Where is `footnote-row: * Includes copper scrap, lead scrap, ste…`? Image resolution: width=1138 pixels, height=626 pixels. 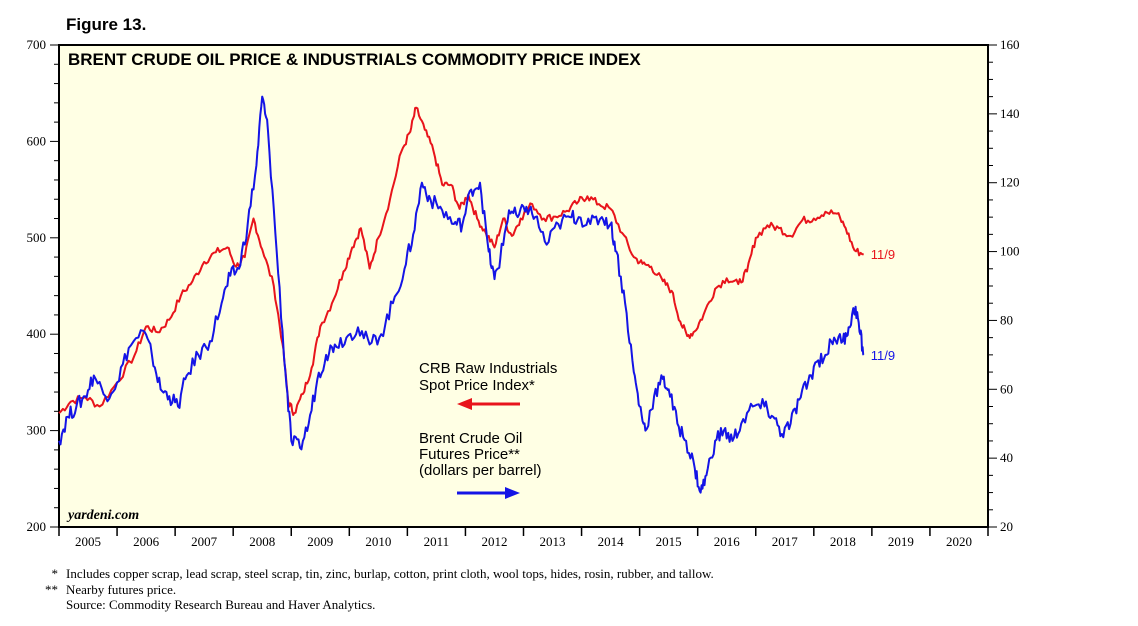 footnote-row: * Includes copper scrap, lead scrap, ste… is located at coordinates (374, 574).